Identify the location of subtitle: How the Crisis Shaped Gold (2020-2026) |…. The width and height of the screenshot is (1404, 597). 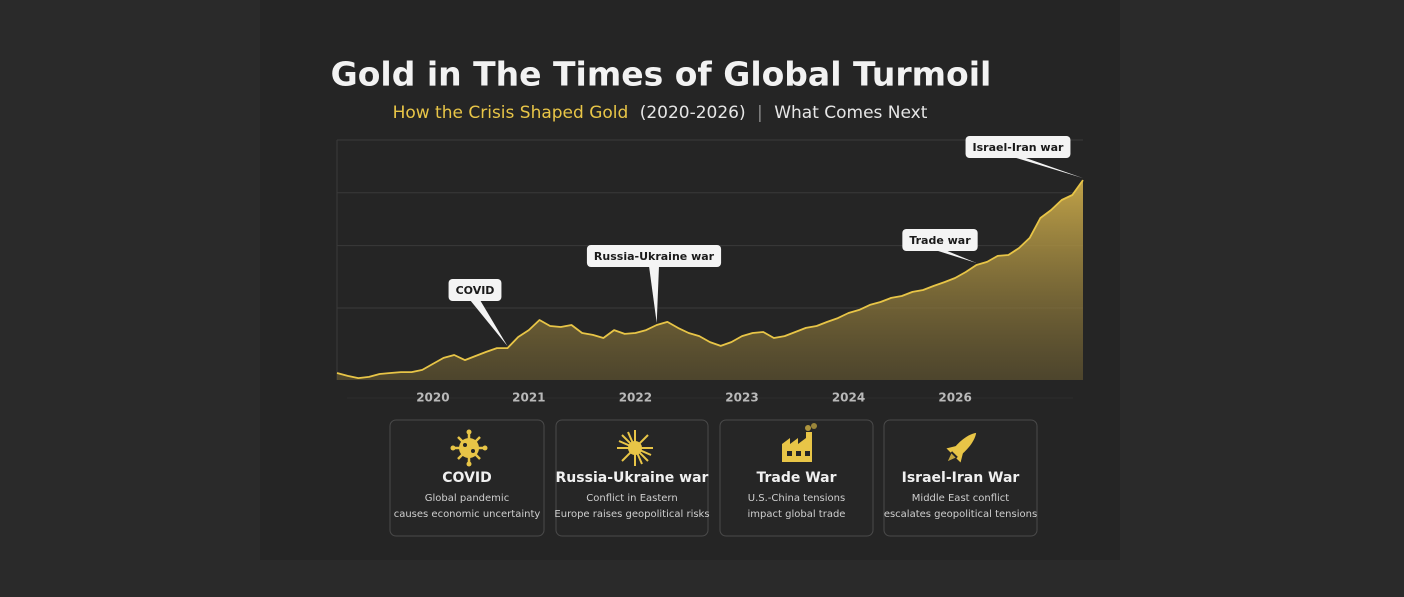
(660, 113).